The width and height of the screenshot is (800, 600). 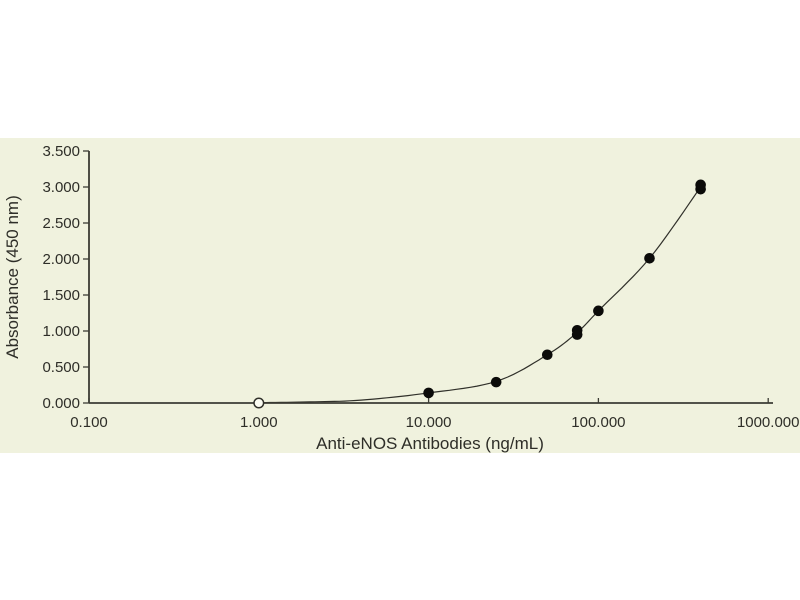 What do you see at coordinates (61, 295) in the screenshot?
I see `y-tick-label: 1.500` at bounding box center [61, 295].